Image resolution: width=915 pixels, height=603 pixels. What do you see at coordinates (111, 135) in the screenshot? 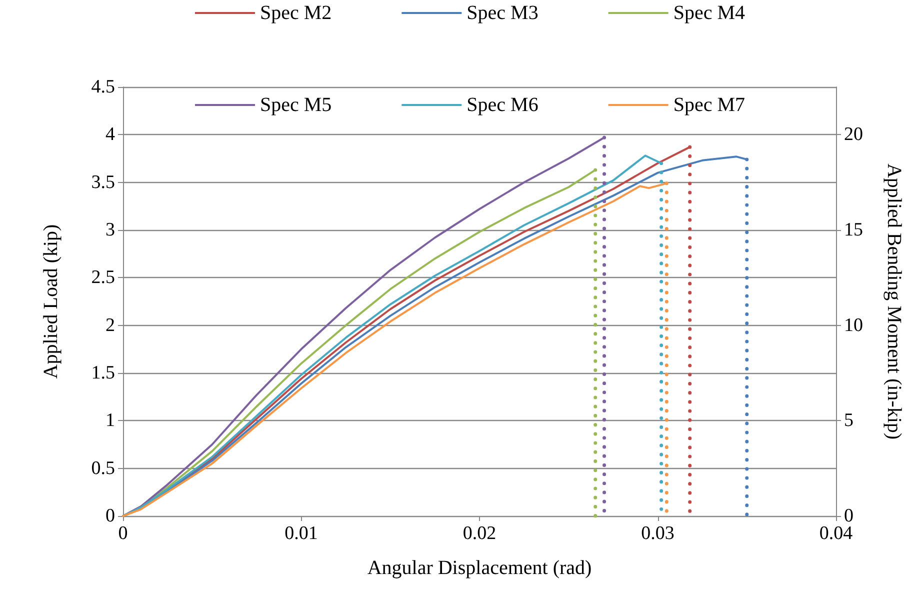
I see `y-tick-label: 4` at bounding box center [111, 135].